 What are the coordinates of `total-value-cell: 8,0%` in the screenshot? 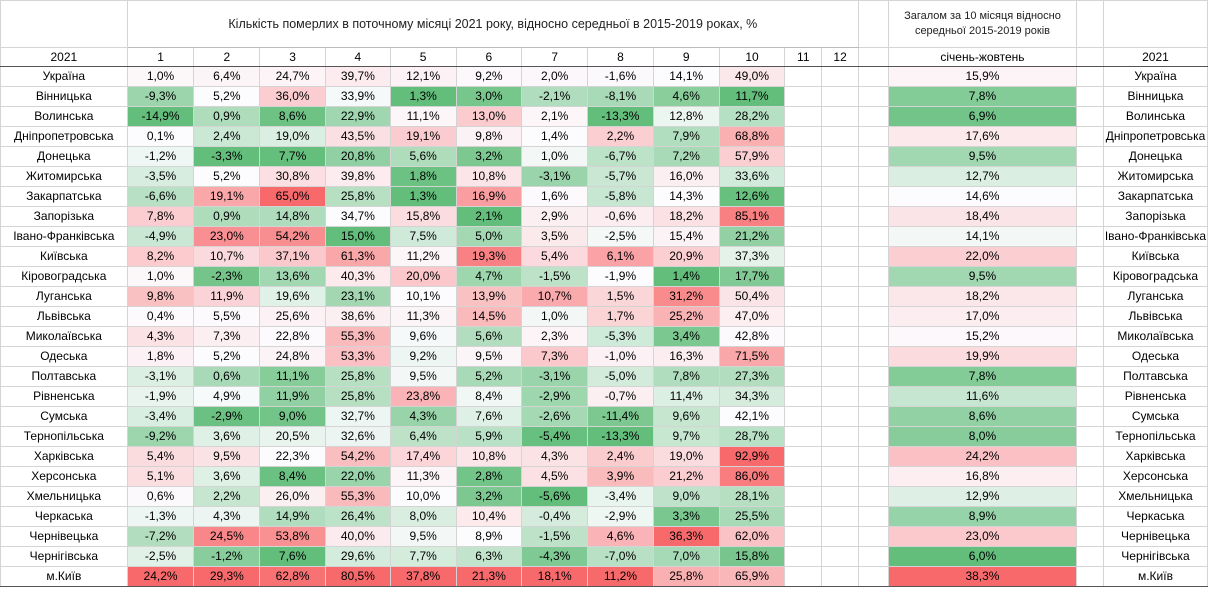 It's located at (982, 436).